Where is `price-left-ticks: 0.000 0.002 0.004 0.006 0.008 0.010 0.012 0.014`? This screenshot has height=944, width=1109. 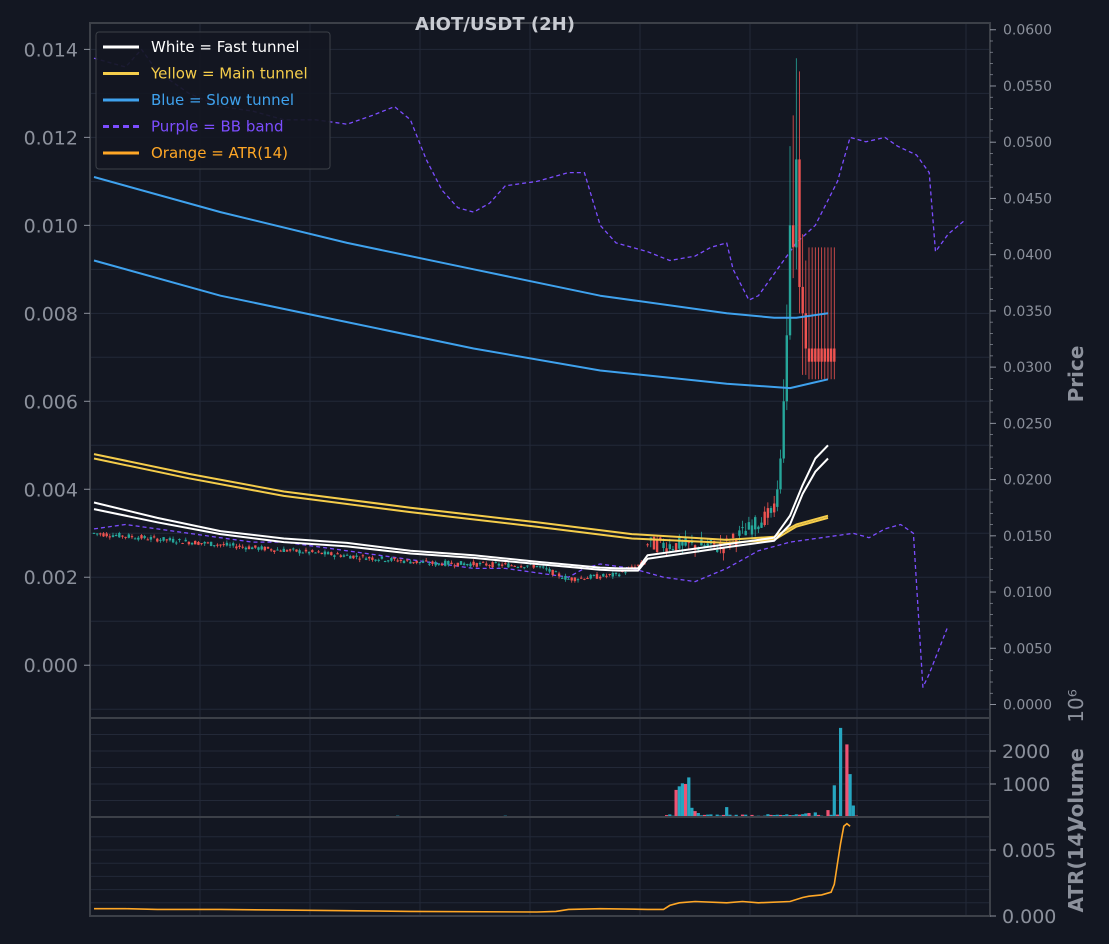 price-left-ticks: 0.000 0.002 0.004 0.006 0.008 0.010 0.012 0.014 is located at coordinates (57, 358).